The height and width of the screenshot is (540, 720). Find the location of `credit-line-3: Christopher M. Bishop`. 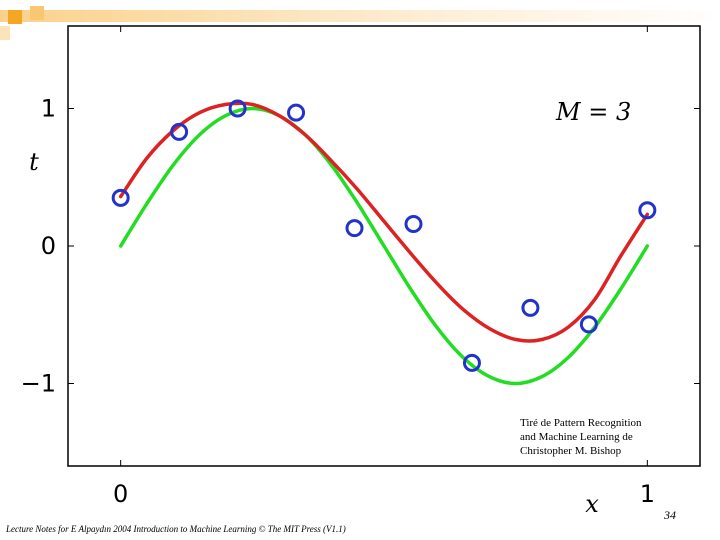

credit-line-3: Christopher M. Bishop is located at coordinates (571, 451).